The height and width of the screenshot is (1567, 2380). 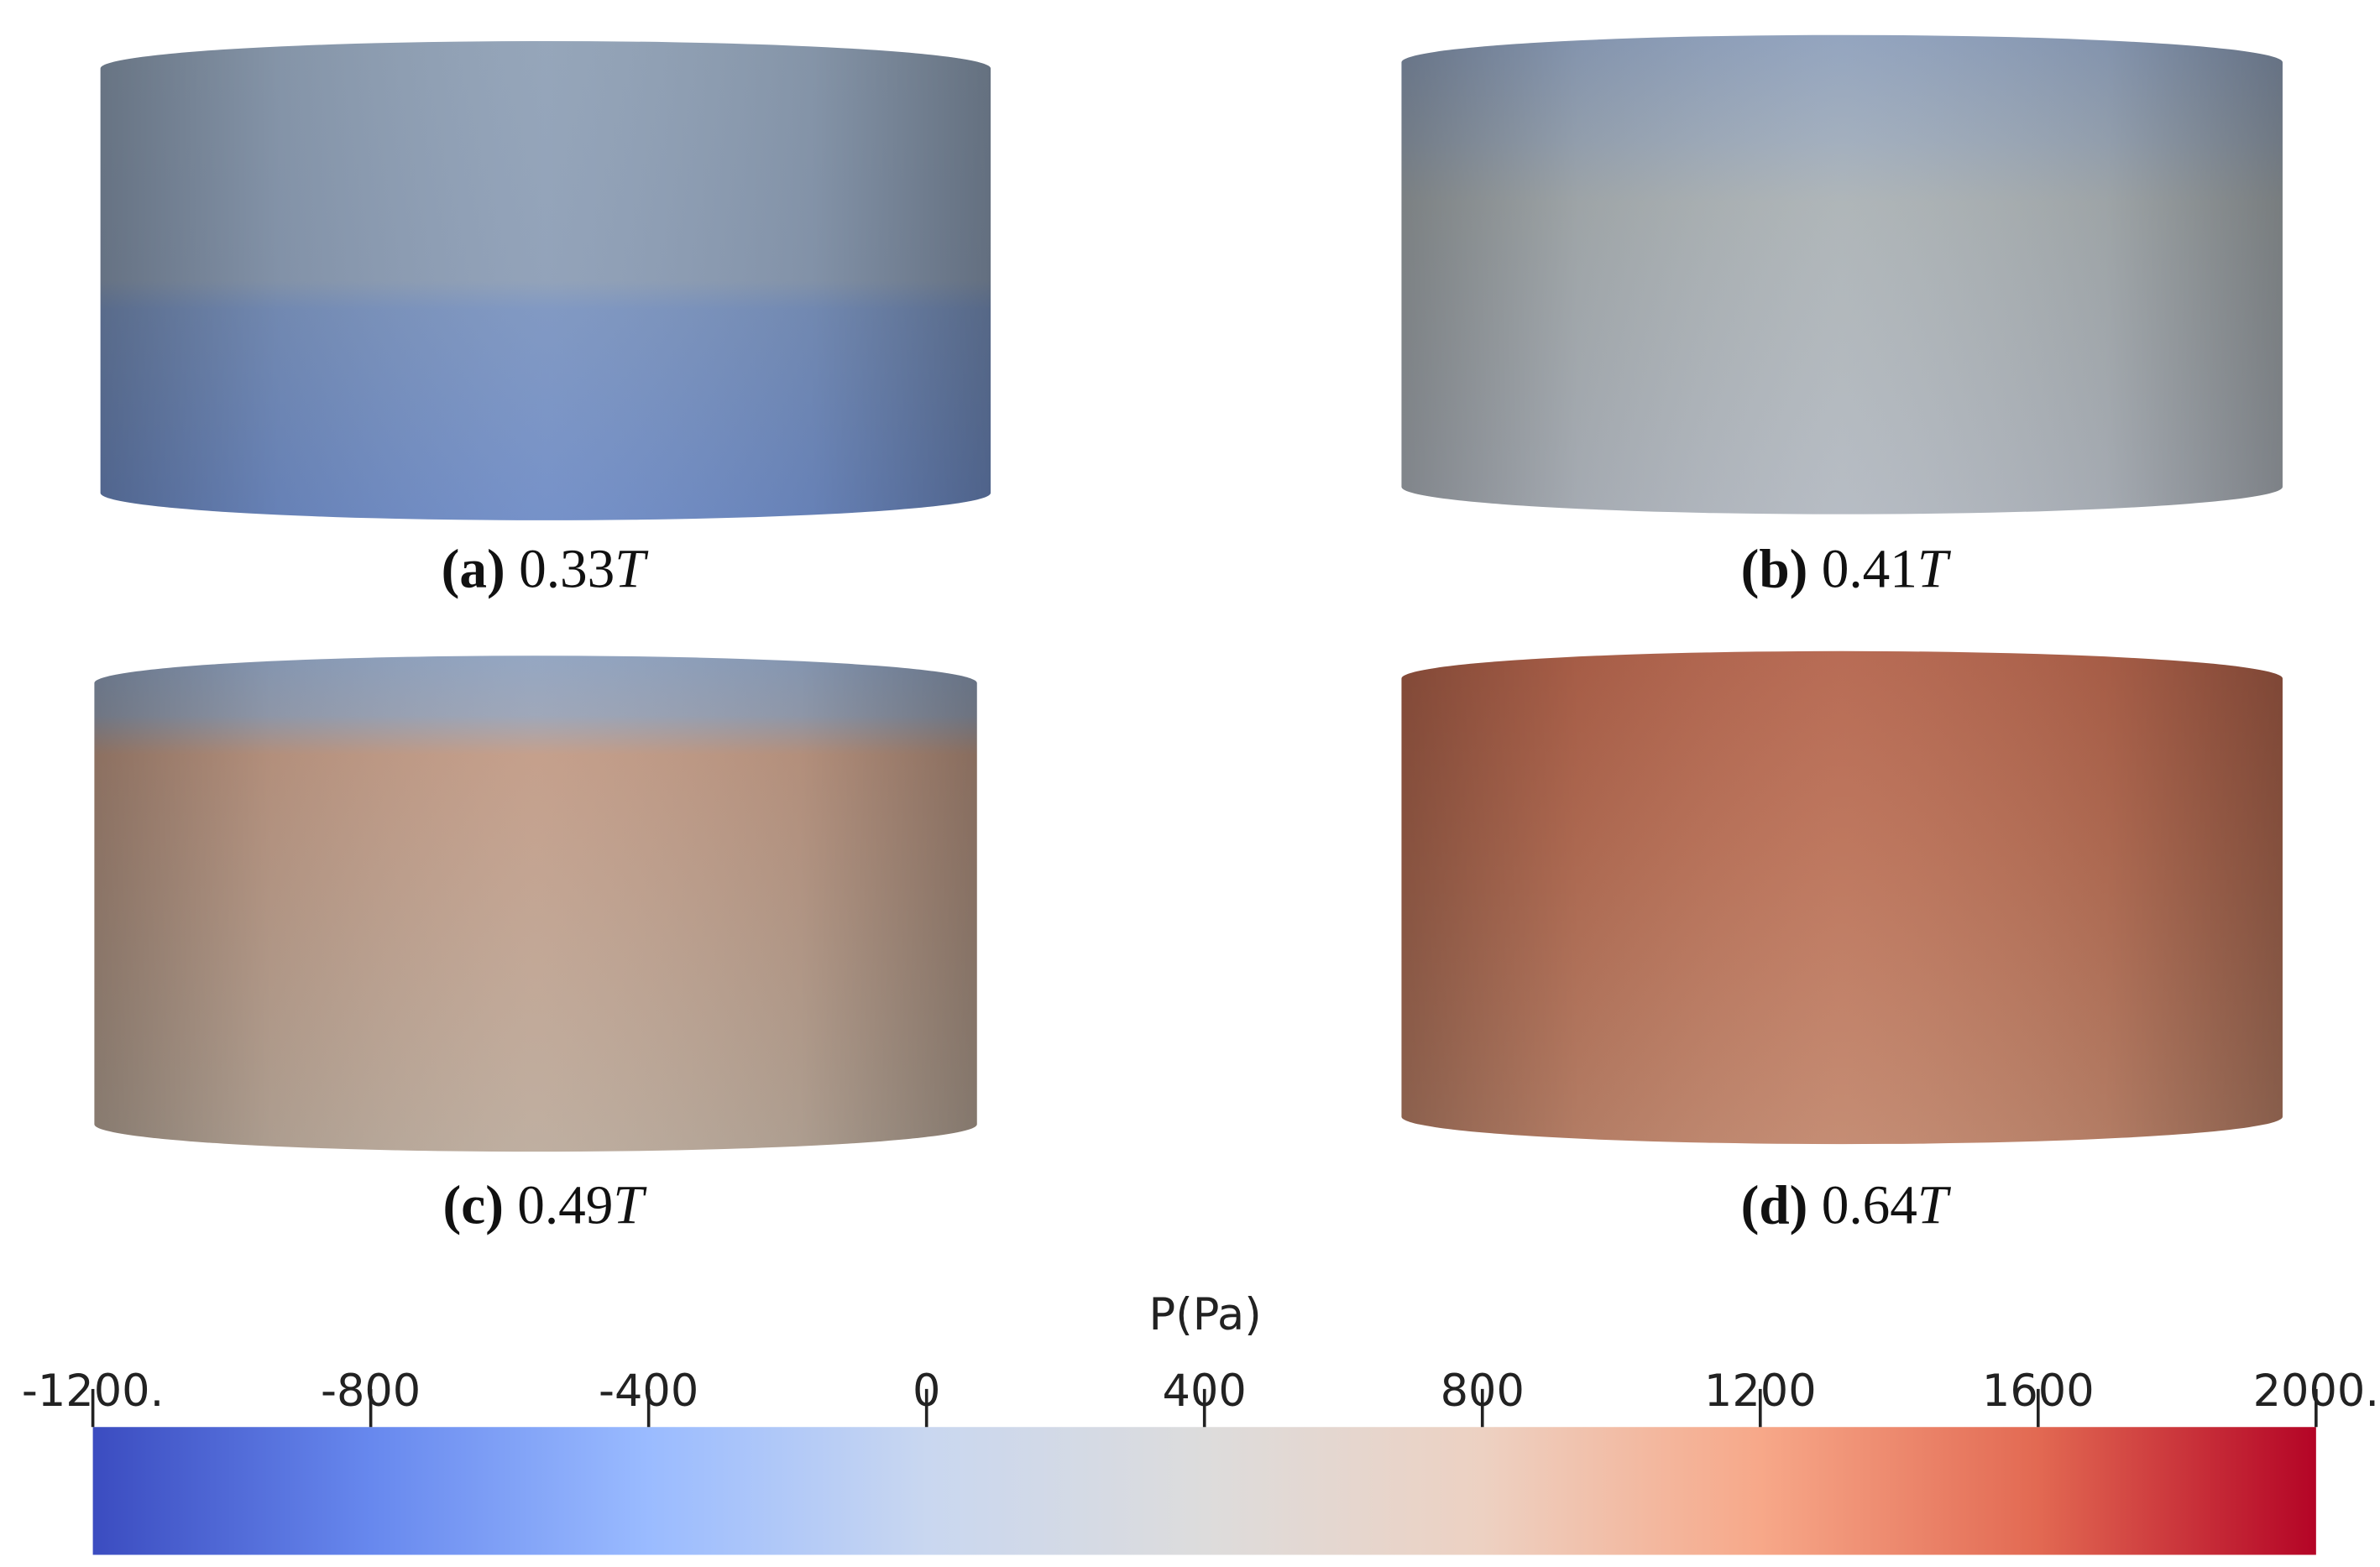 What do you see at coordinates (473, 1205) in the screenshot?
I see `caption-part: (c)` at bounding box center [473, 1205].